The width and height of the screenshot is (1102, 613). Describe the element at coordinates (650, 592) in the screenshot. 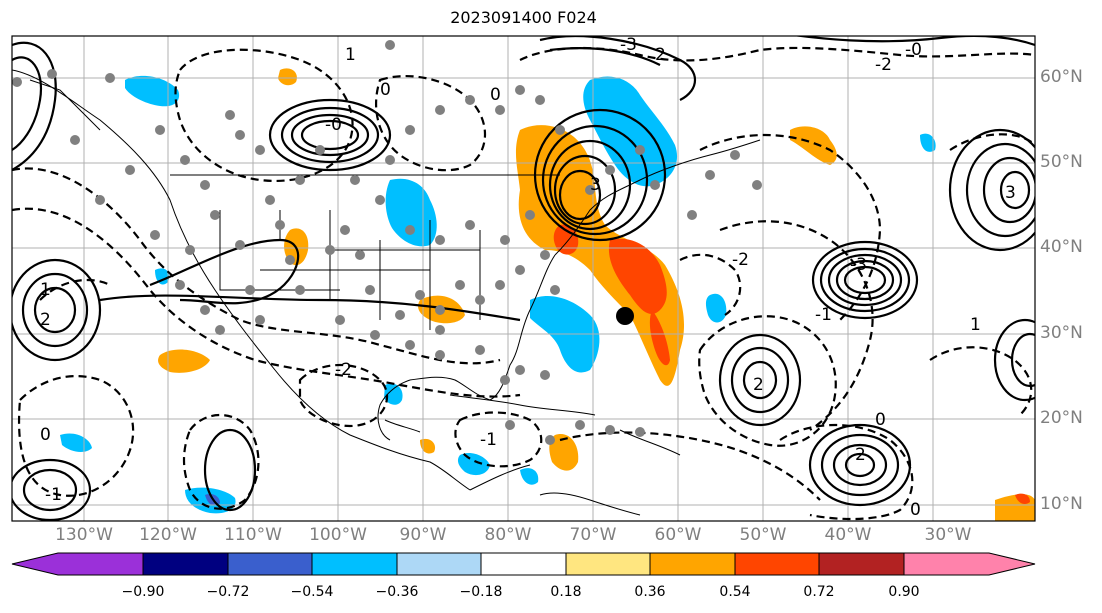

I see `colorbar-tick-label: 0.36` at that location.